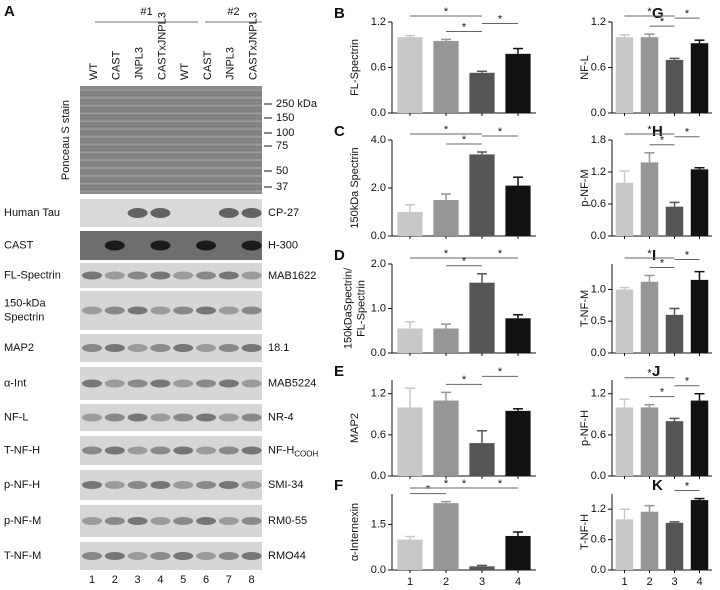 This screenshot has height=590, width=720. What do you see at coordinates (287, 556) in the screenshot?
I see `antibody-label: RMO44` at bounding box center [287, 556].